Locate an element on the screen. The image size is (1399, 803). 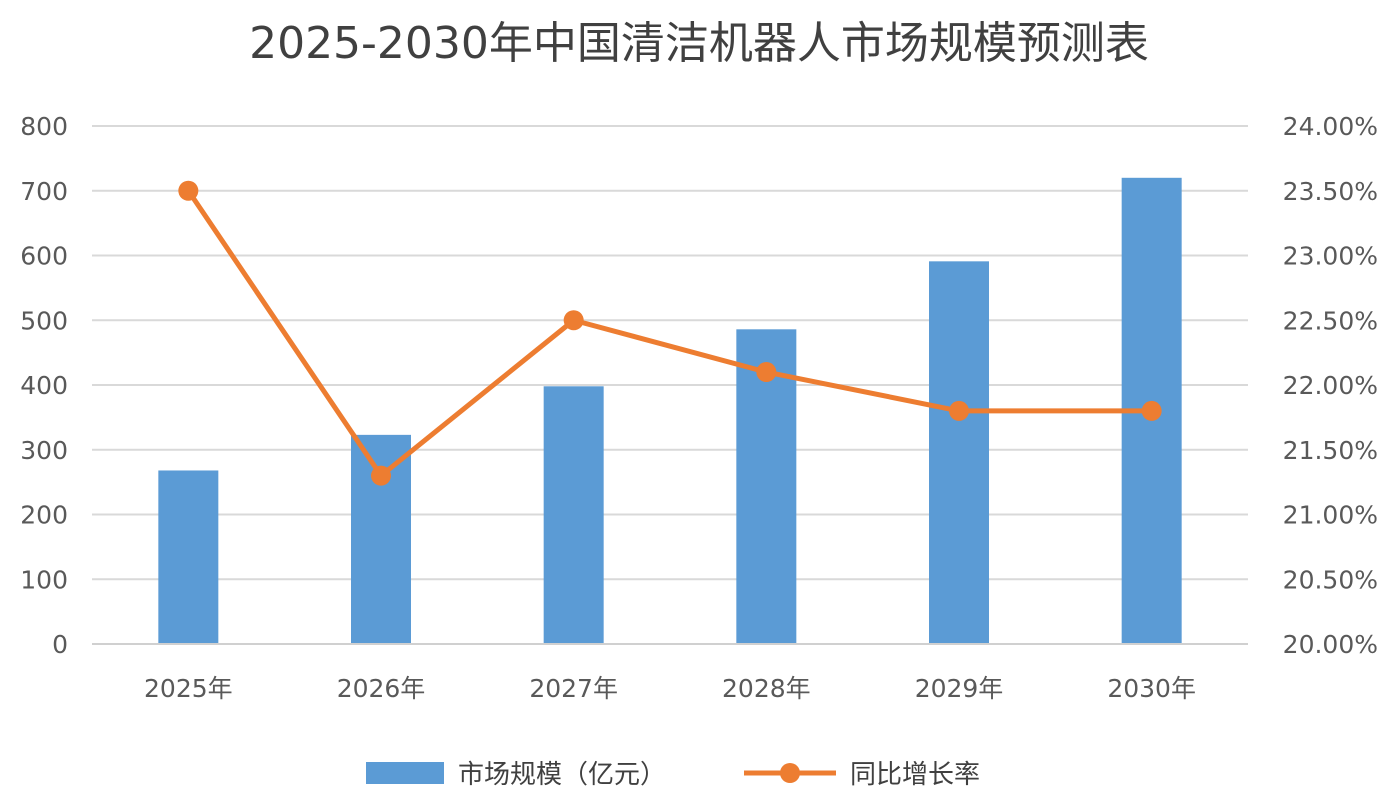
x-tick-label: 2026年 is located at coordinates (381, 688).